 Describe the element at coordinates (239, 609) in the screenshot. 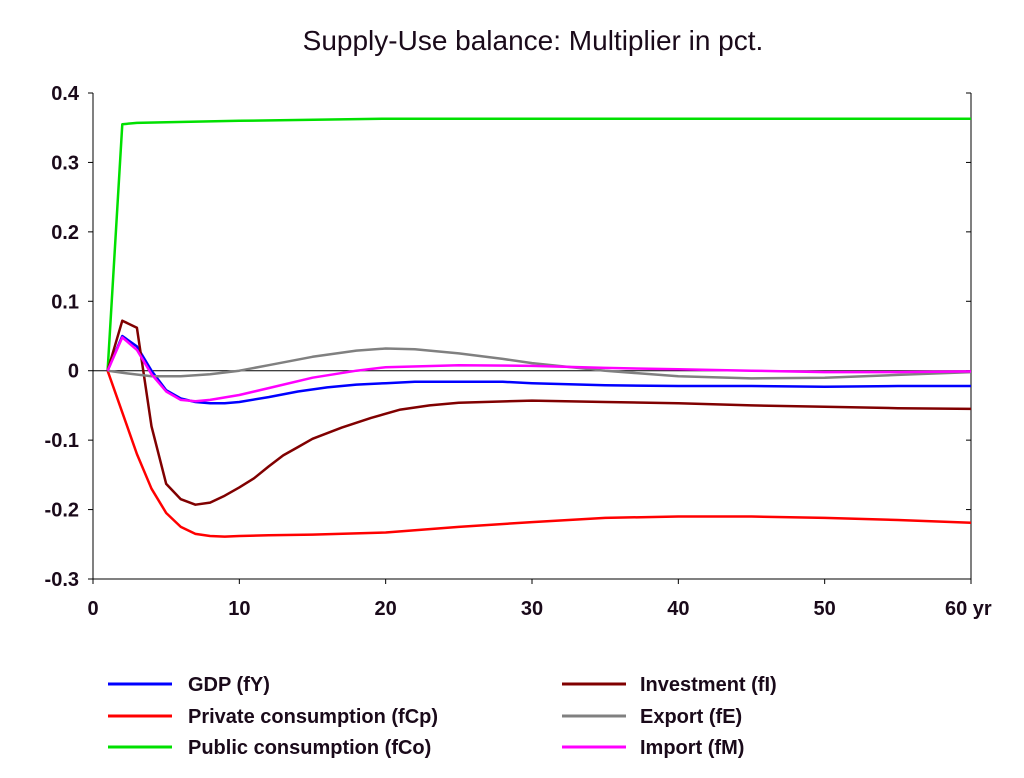

I see `x-tick-label: 10` at that location.